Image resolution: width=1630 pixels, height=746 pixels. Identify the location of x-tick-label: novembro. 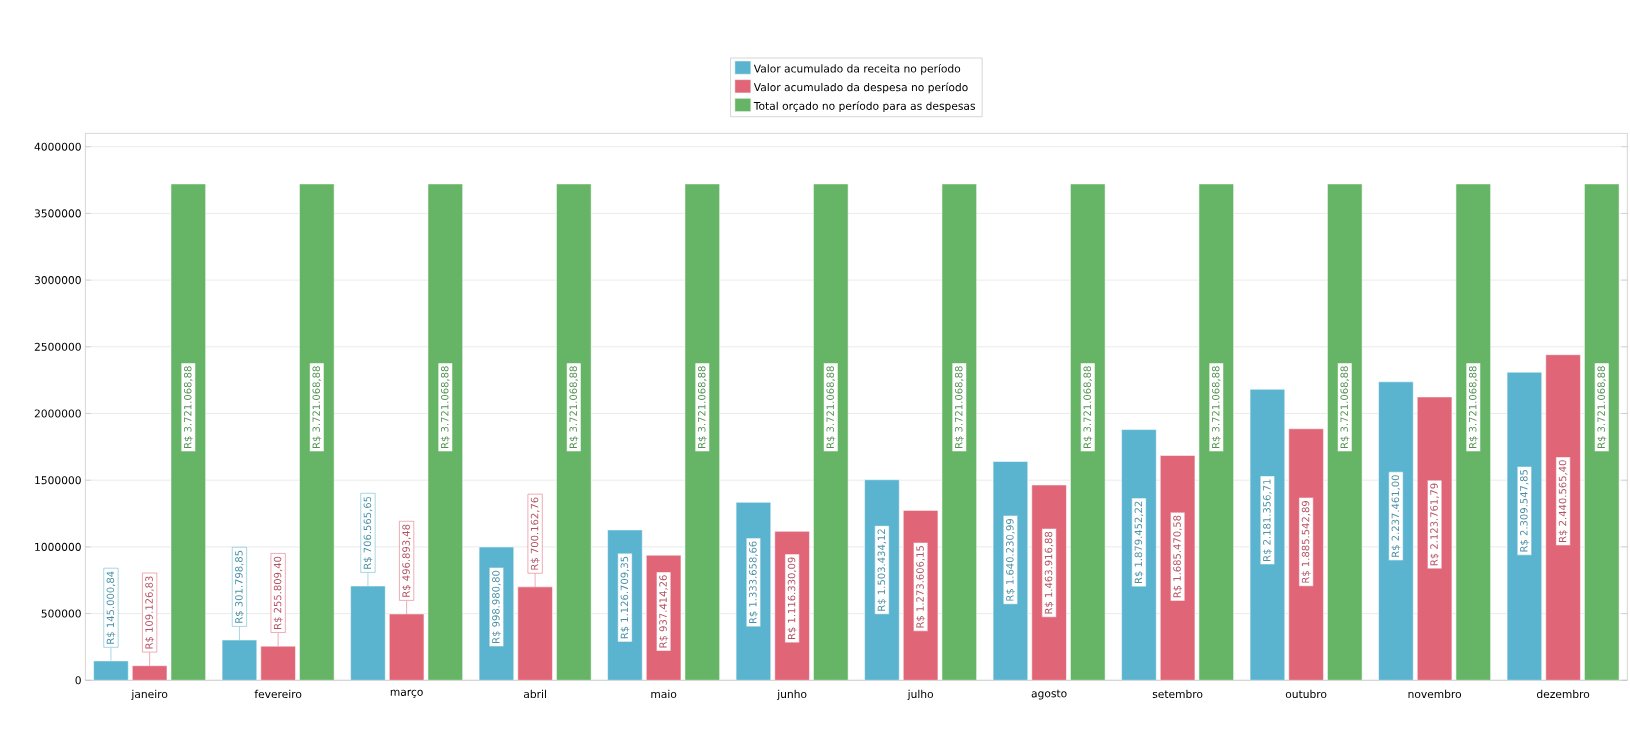
(1435, 694).